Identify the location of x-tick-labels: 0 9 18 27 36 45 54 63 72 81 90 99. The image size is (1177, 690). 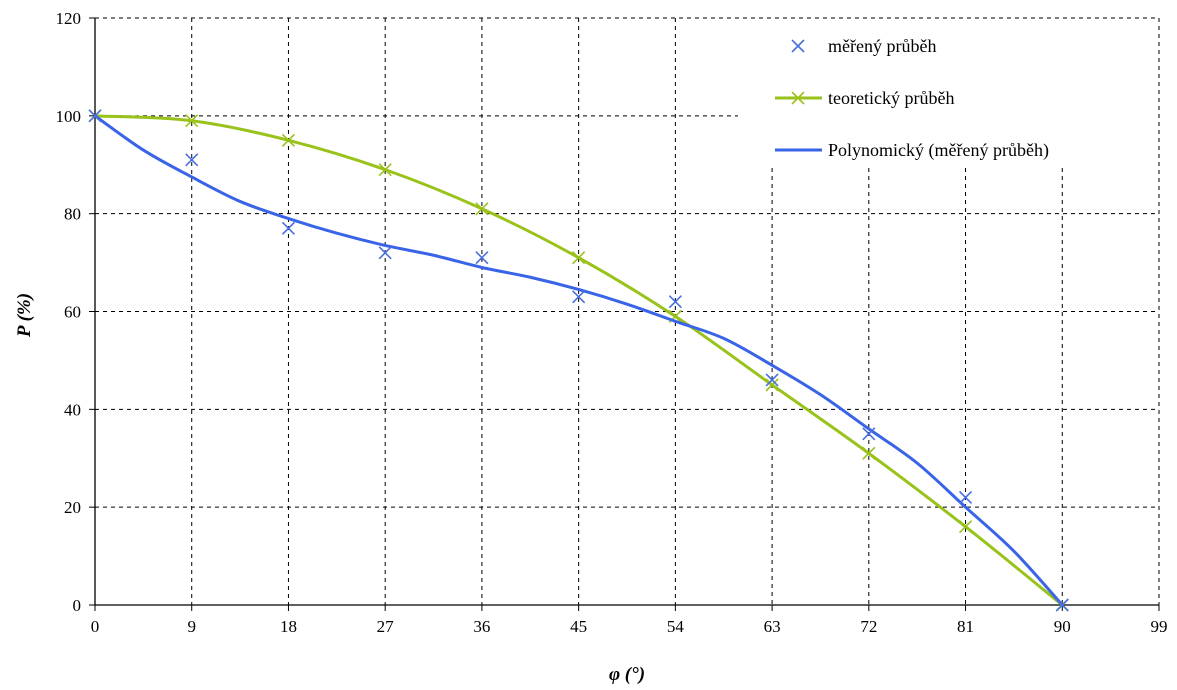
(629, 626).